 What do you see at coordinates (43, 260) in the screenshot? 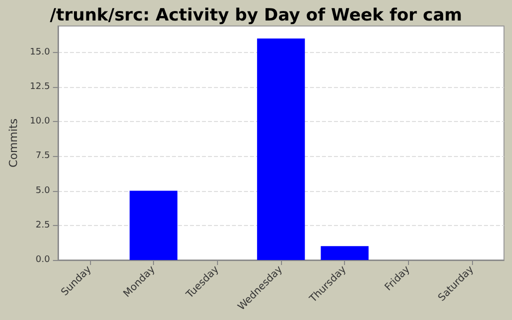
I see `y-tick-label: 0.0` at bounding box center [43, 260].